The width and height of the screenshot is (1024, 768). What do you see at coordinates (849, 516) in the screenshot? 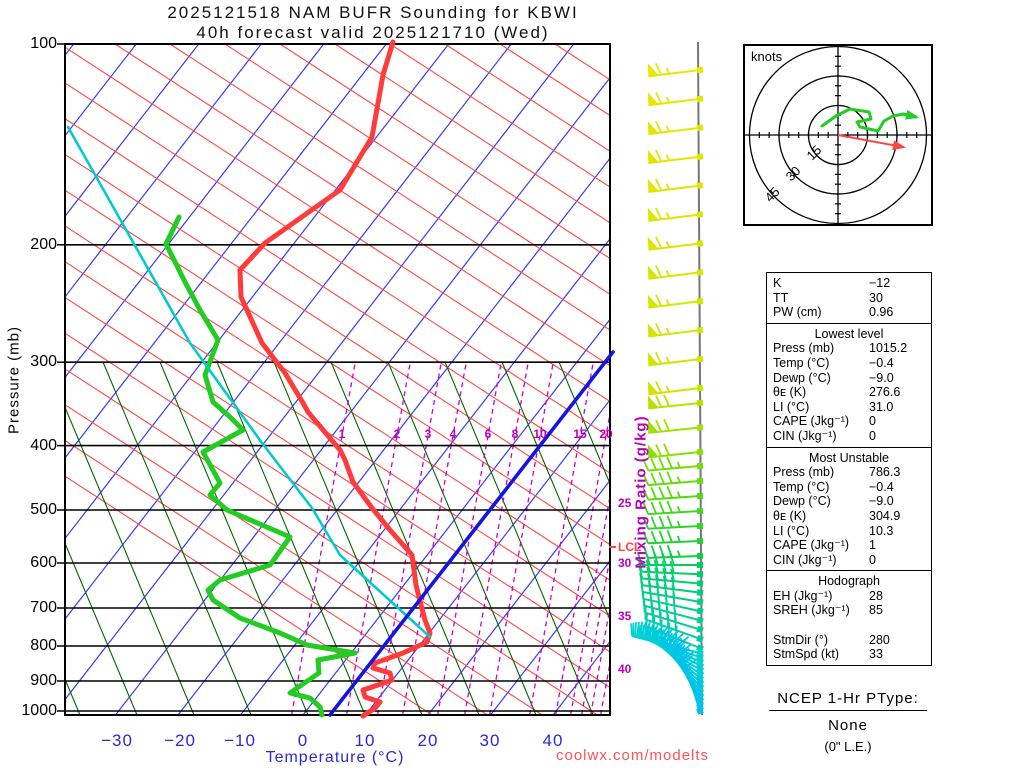
I see `stats-row: θᴇ (K) 304.9` at bounding box center [849, 516].